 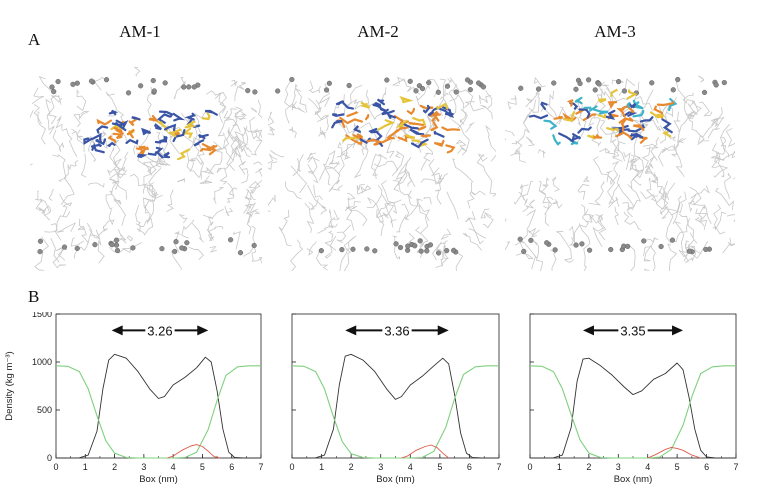 What do you see at coordinates (173, 467) in the screenshot?
I see `x-tick-label: 4` at bounding box center [173, 467].